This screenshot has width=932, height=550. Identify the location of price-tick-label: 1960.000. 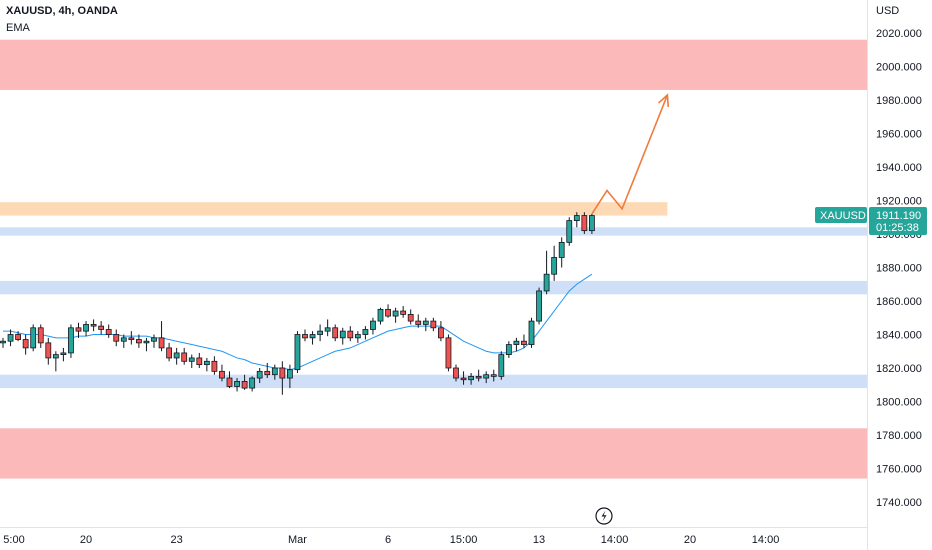
(899, 135).